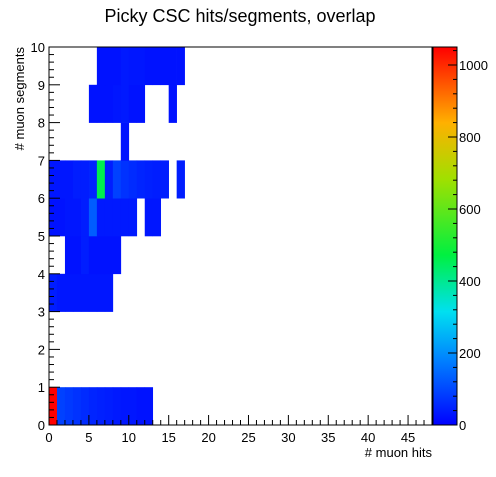 The width and height of the screenshot is (496, 477). I want to click on y-tick-label: 4, so click(41, 274).